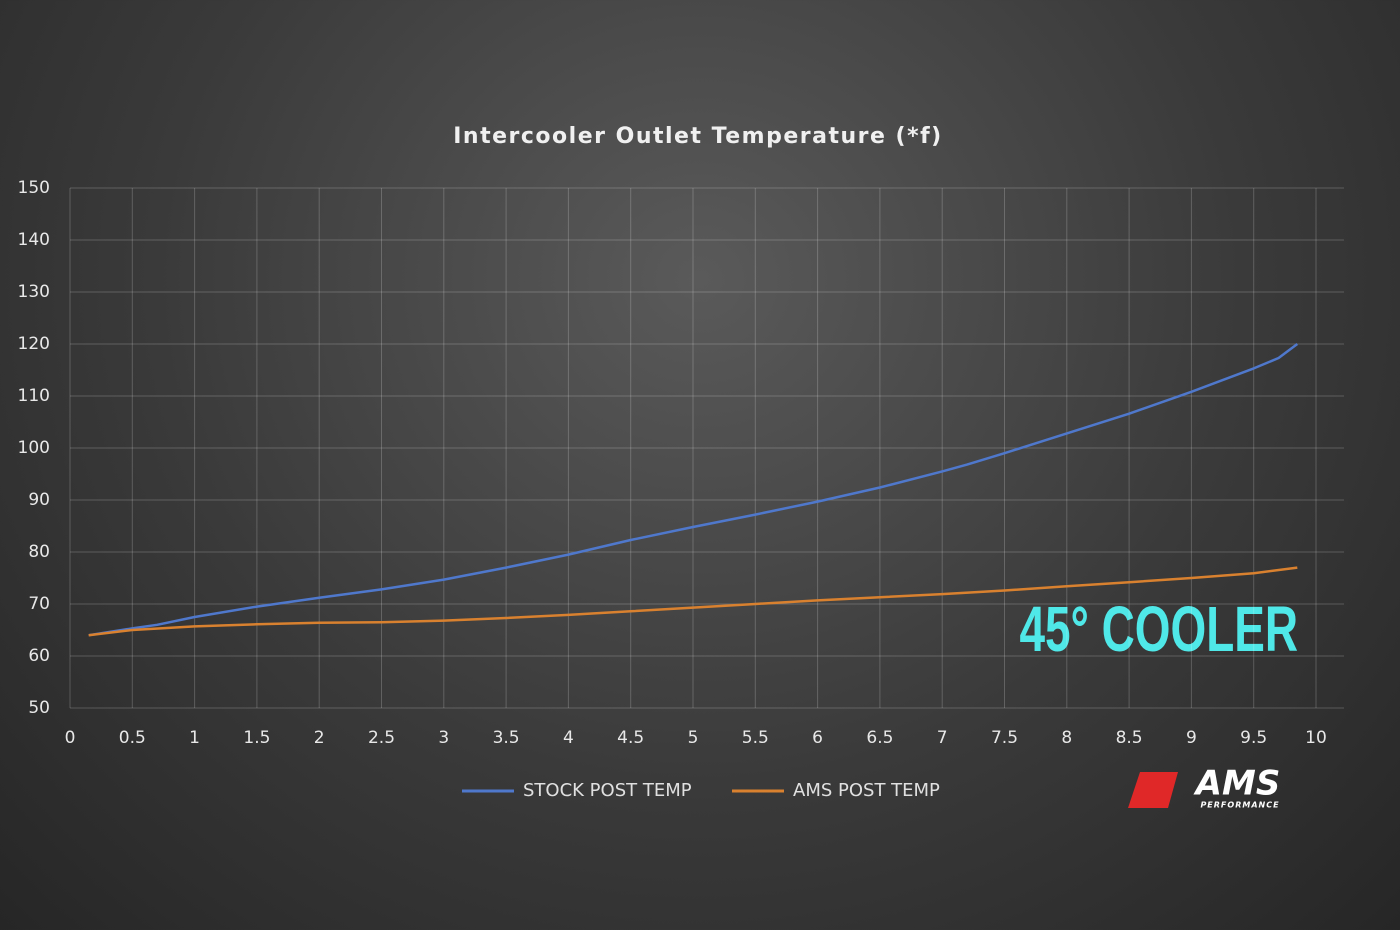  Describe the element at coordinates (866, 790) in the screenshot. I see `legend-label: AMS POST TEMP` at that location.